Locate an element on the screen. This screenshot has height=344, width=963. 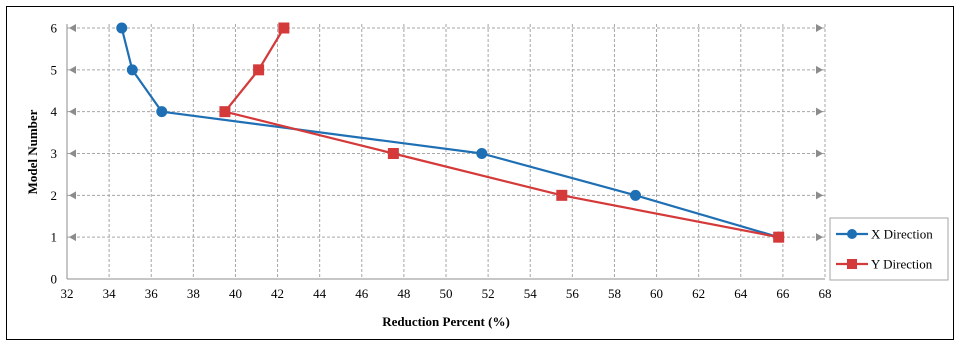
legend: X Direction Y Direction is located at coordinates (889, 249).